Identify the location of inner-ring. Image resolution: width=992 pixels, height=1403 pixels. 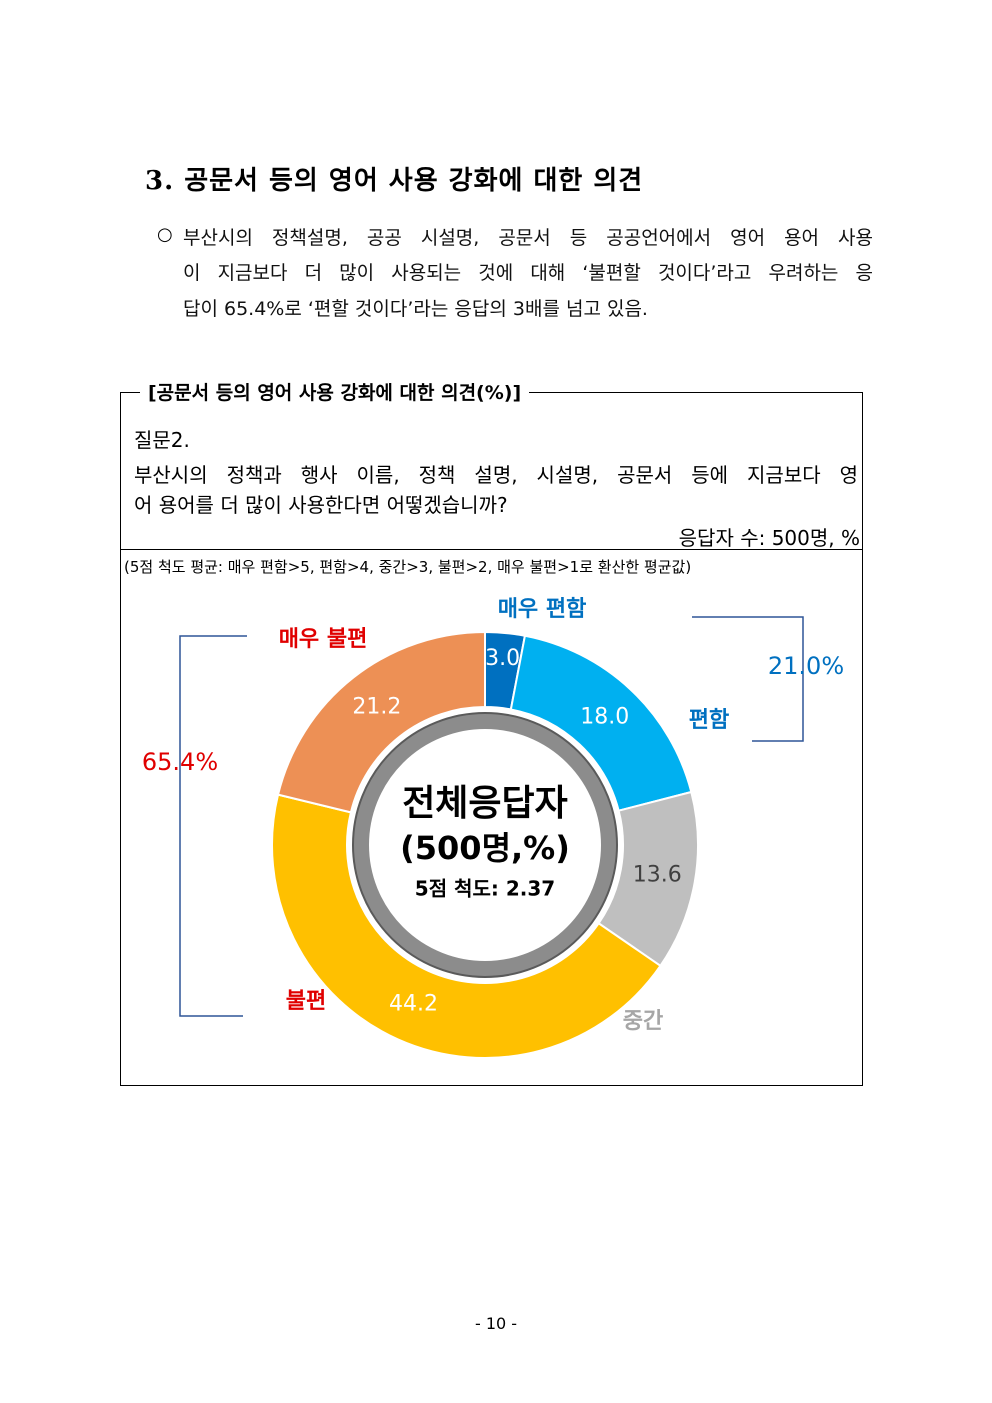
(485, 845).